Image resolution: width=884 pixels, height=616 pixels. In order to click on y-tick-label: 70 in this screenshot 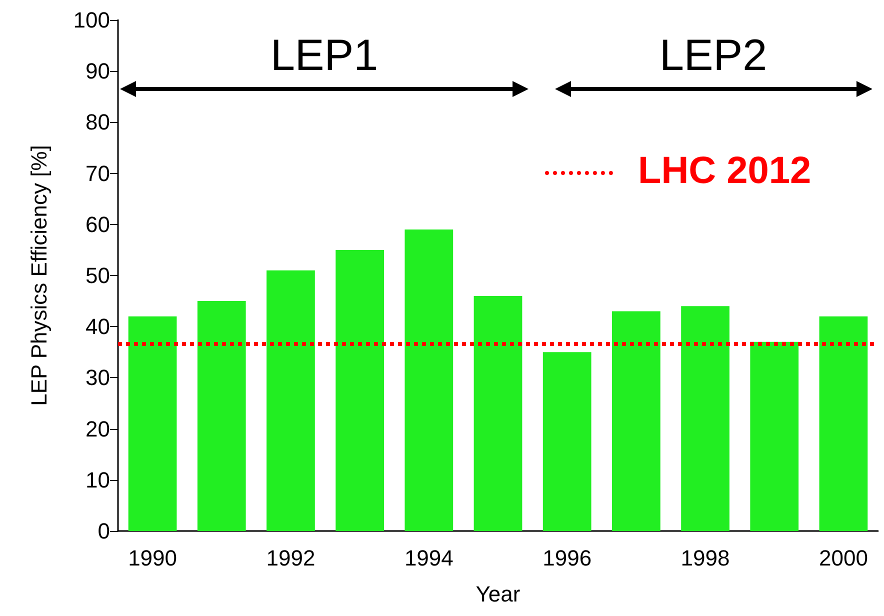, I will do `click(98, 173)`.